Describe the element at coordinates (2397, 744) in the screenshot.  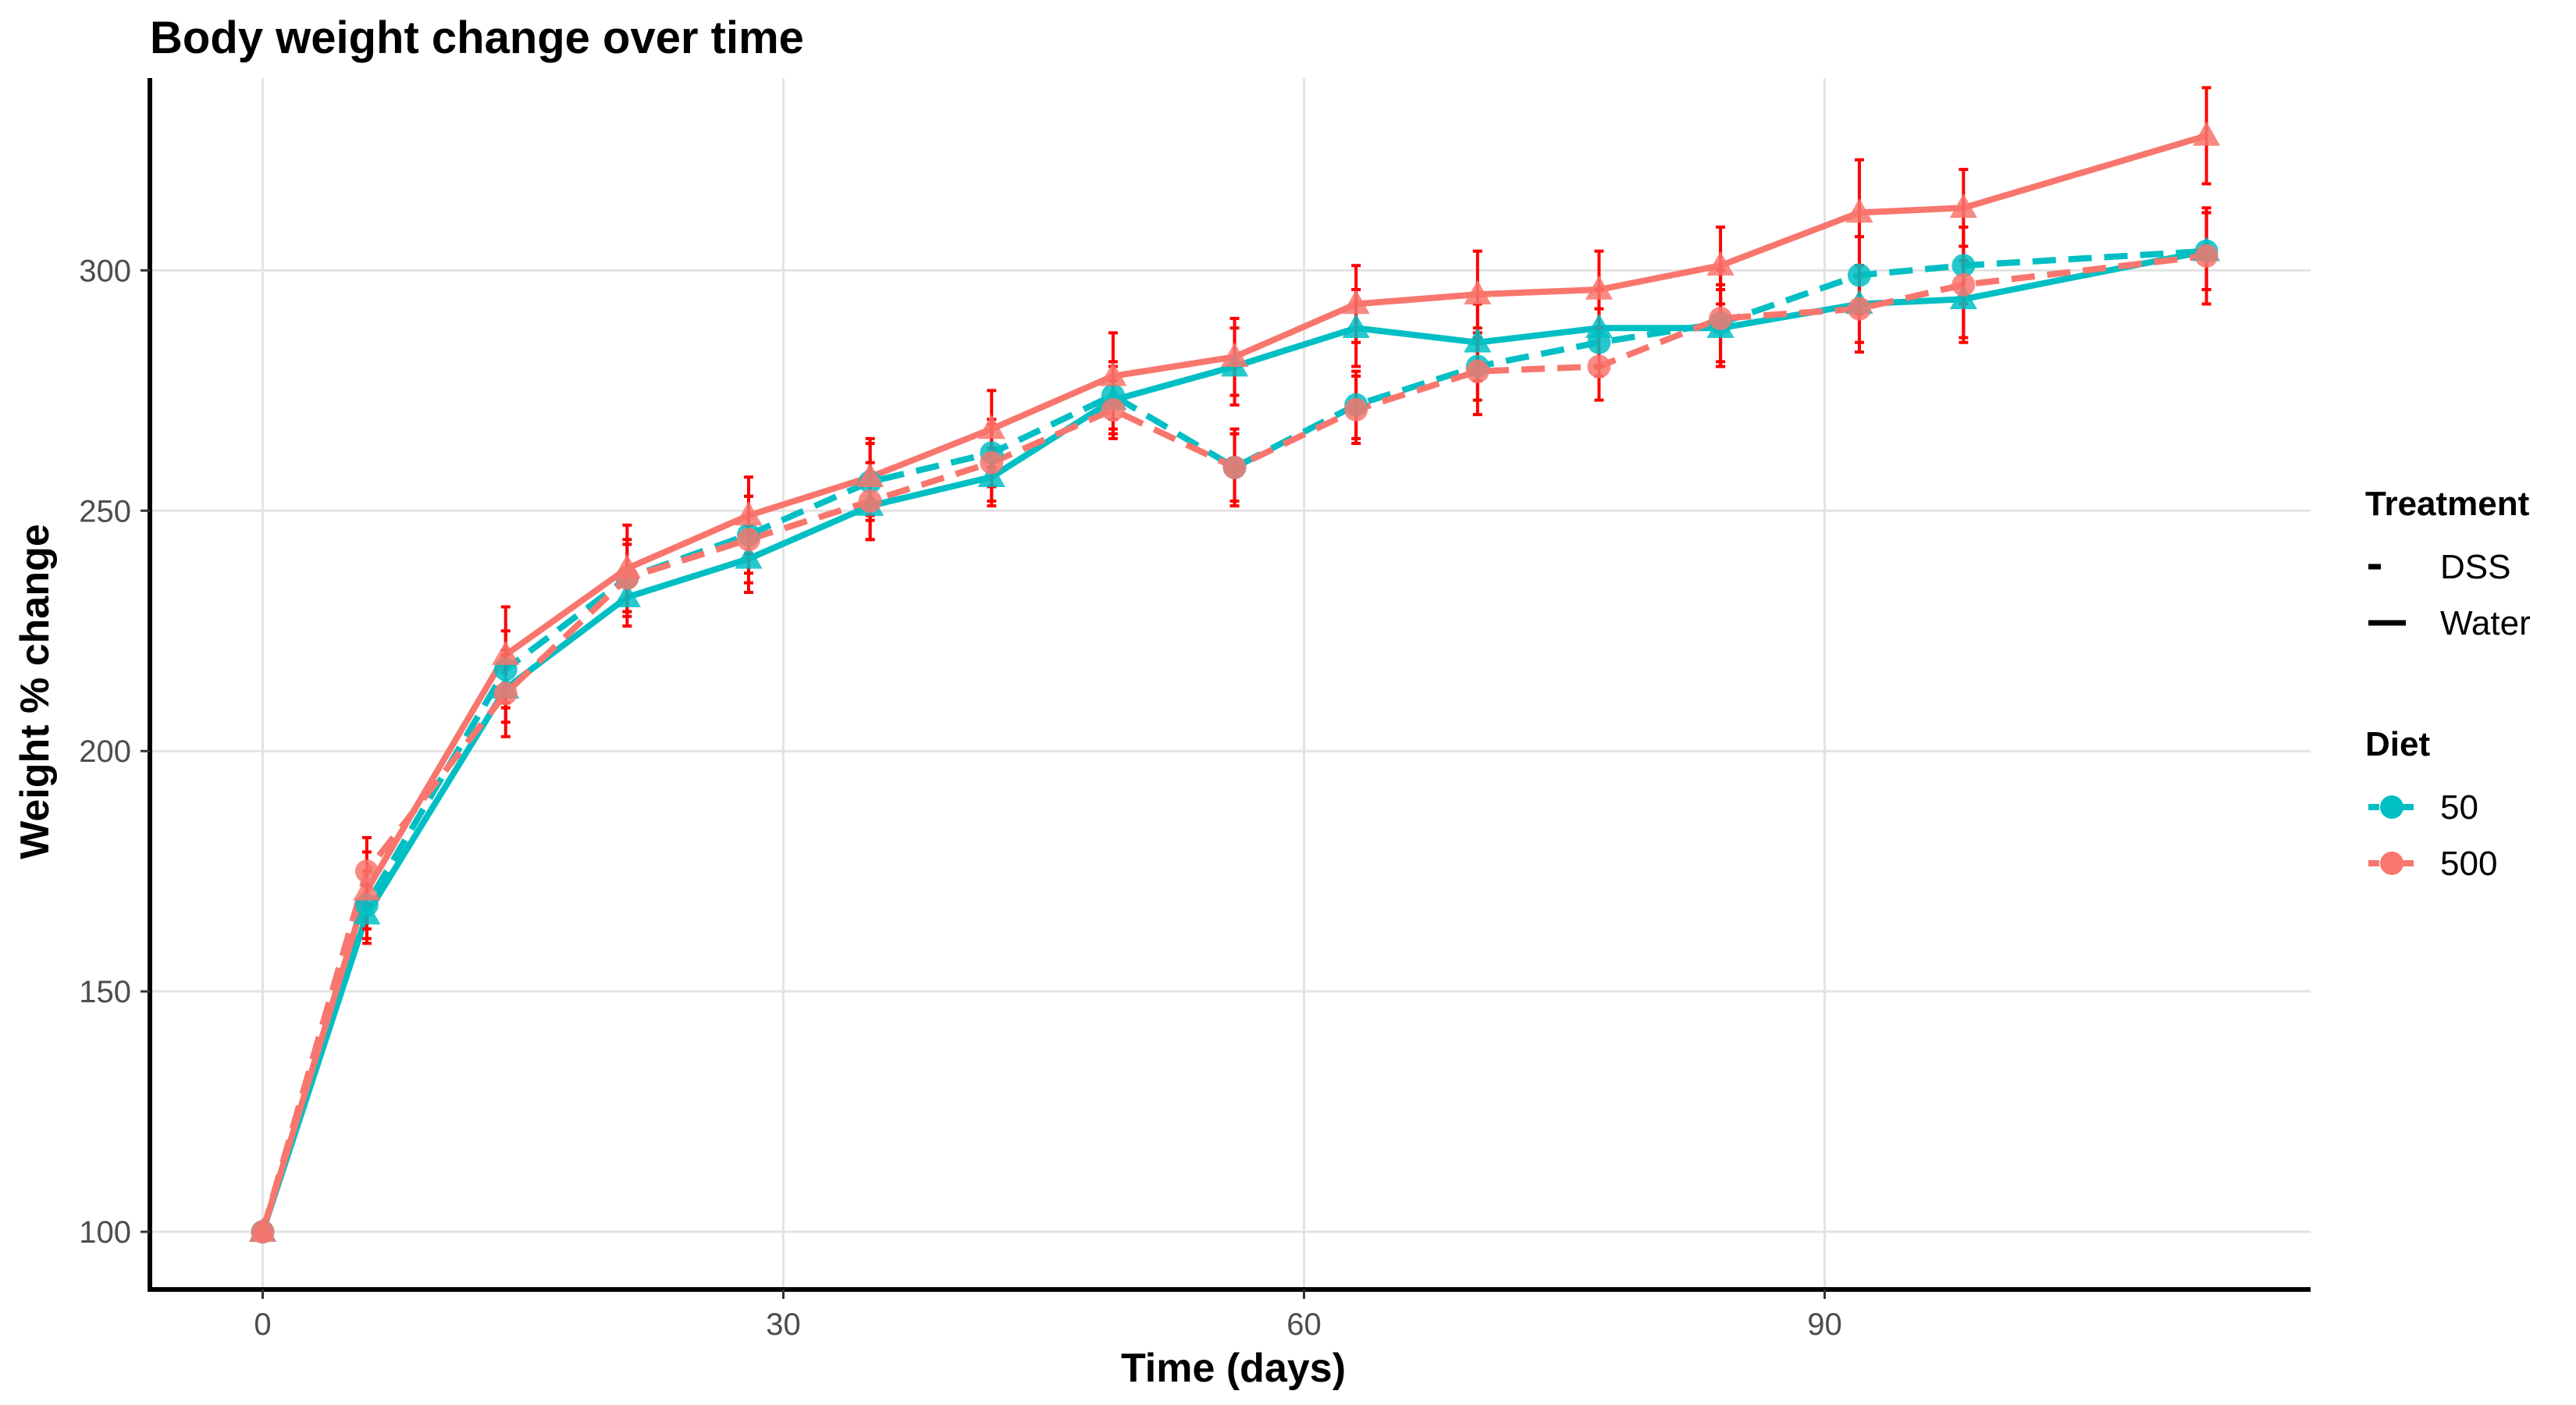
I see `legend-diet-title: Diet` at that location.